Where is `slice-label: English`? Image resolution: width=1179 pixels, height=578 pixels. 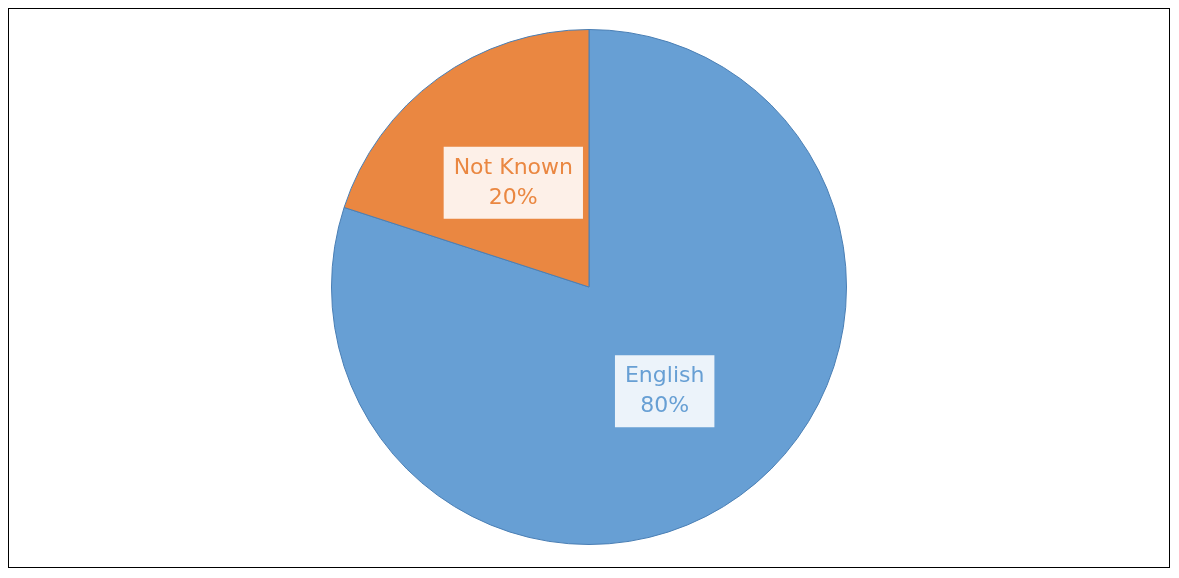 slice-label: English is located at coordinates (664, 374).